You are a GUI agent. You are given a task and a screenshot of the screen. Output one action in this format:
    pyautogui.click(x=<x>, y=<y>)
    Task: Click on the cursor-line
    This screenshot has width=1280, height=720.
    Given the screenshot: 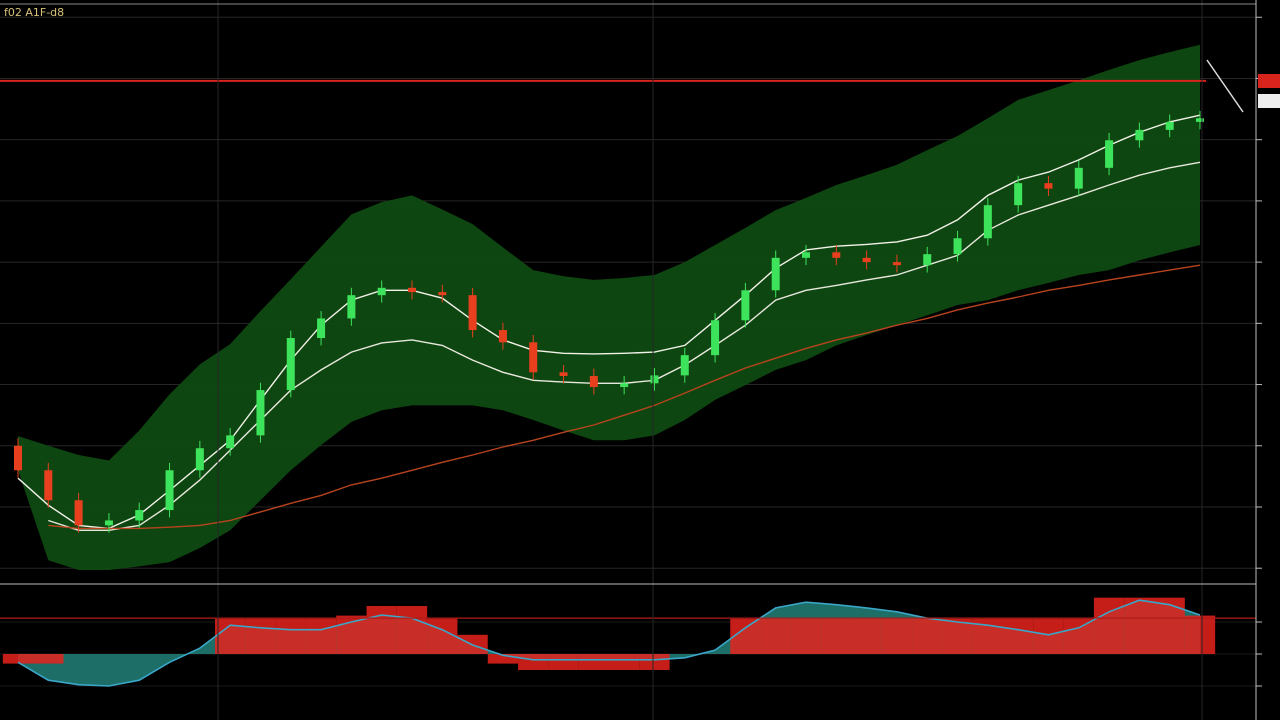 What is the action you would take?
    pyautogui.click(x=1225, y=86)
    